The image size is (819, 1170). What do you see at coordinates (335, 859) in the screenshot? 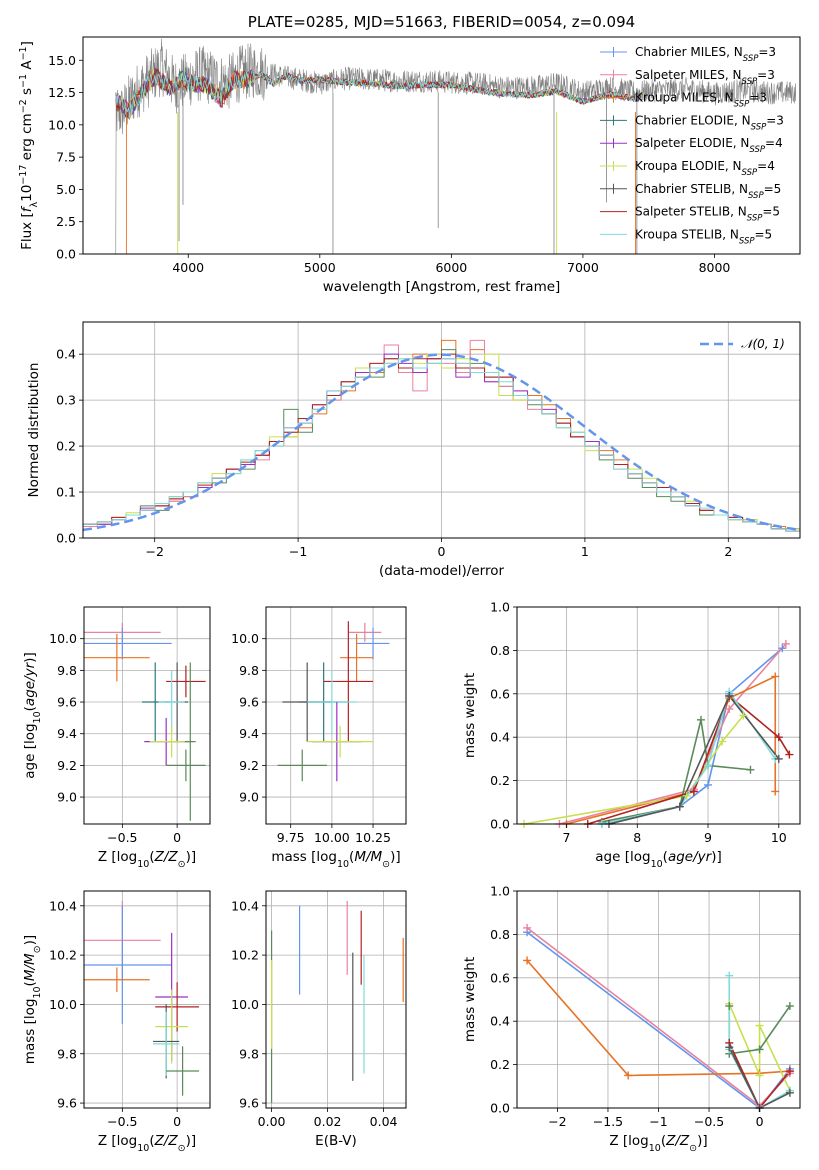
I see `x-axis-label: mass [log10(M/M⊙)]` at bounding box center [335, 859].